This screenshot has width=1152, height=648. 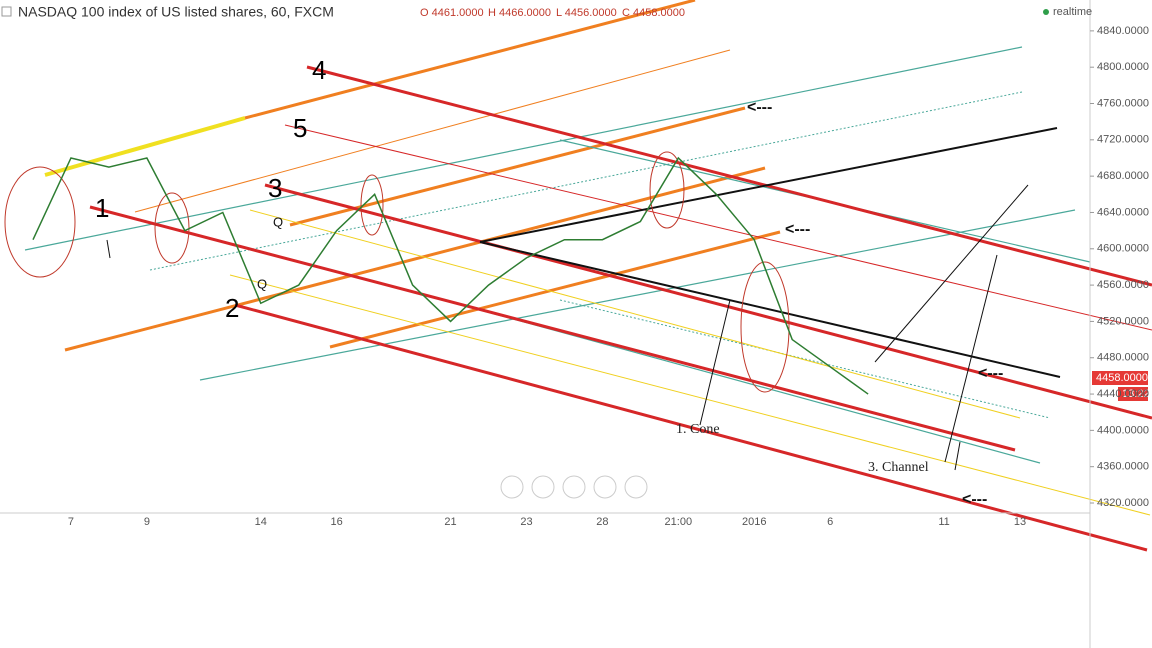 I want to click on countdown: 13:22, so click(x=1136, y=394).